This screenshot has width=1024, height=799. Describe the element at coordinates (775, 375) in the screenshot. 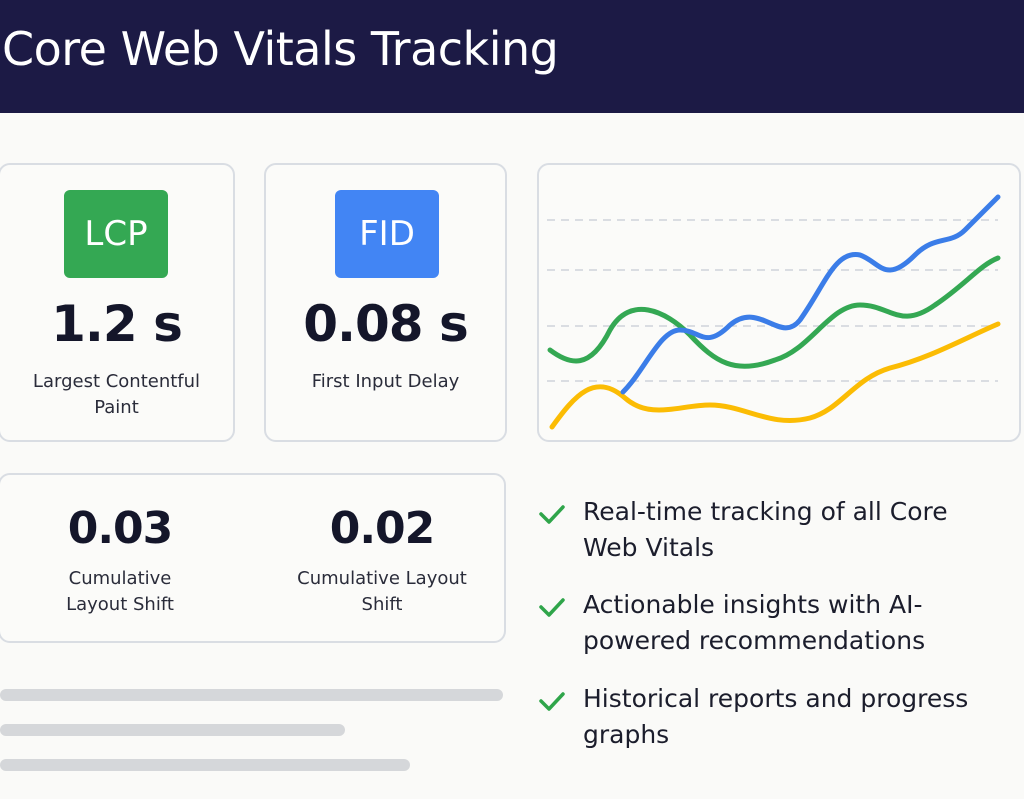

I see `yellow-line` at that location.